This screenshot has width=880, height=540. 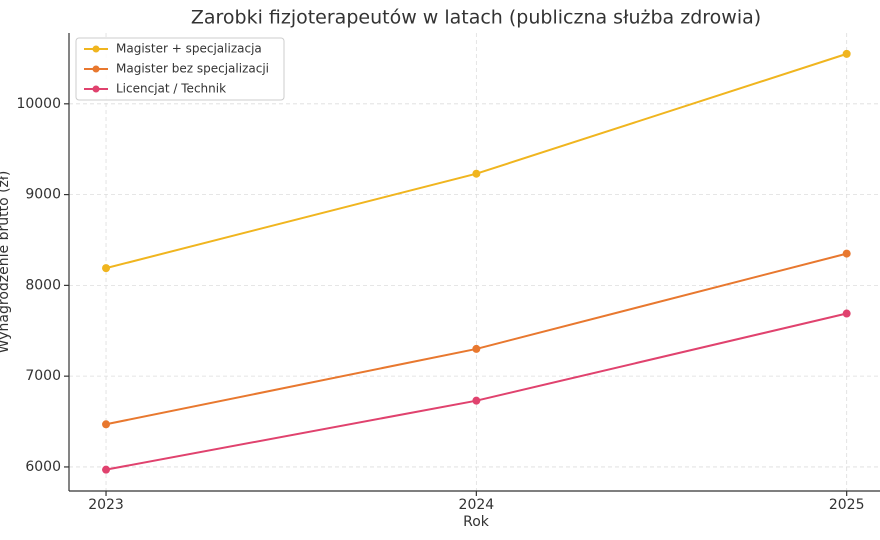 What do you see at coordinates (38, 104) in the screenshot?
I see `y-tick-label: 10000` at bounding box center [38, 104].